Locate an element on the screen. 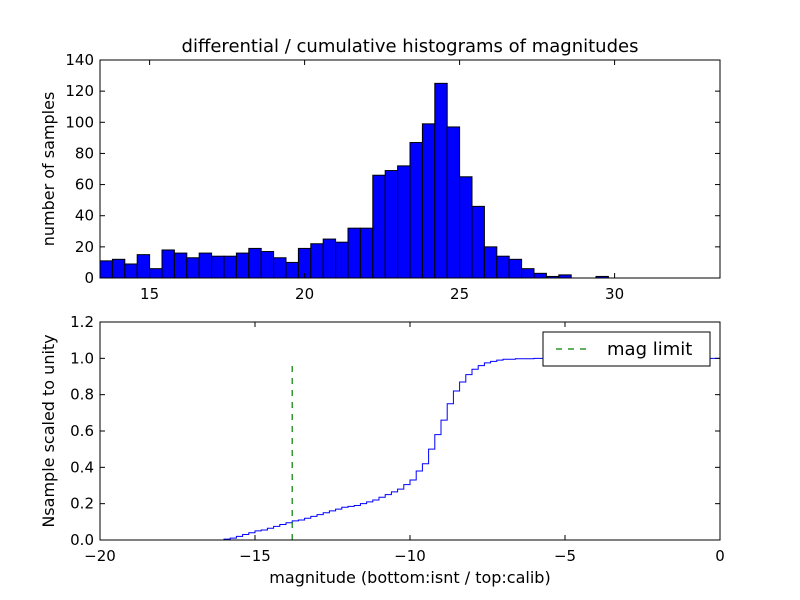 The width and height of the screenshot is (800, 600). y-tick-label: 80 is located at coordinates (84, 153).